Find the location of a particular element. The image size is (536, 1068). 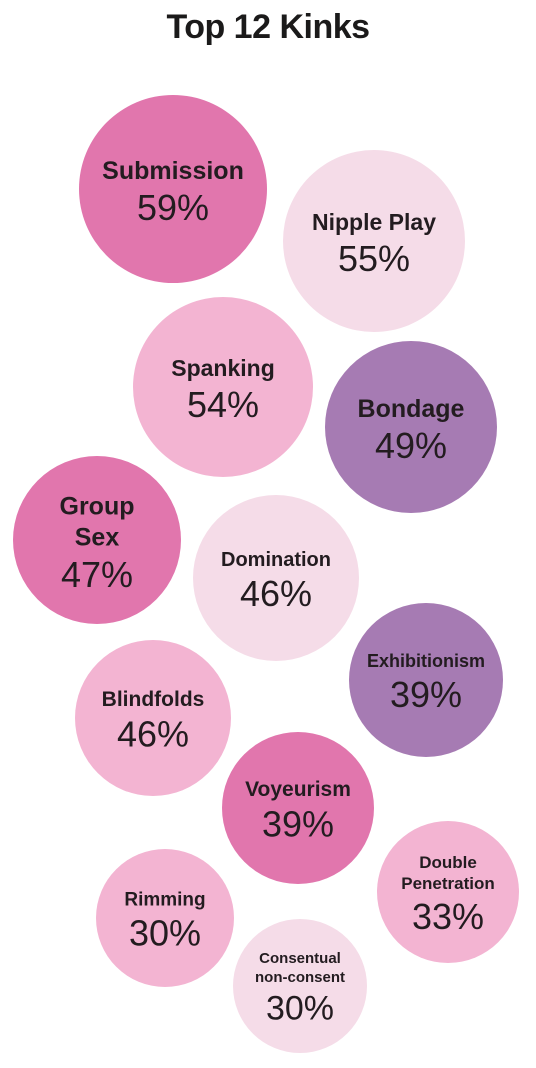

bubble-exhibitionism: Exhibitionism 39% is located at coordinates (426, 680).